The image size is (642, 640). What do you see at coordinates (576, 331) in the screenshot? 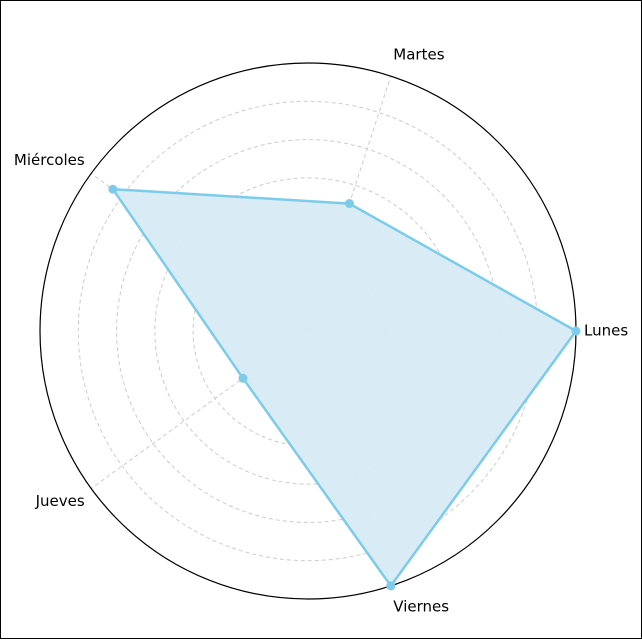
I see `data-point-lunes` at bounding box center [576, 331].